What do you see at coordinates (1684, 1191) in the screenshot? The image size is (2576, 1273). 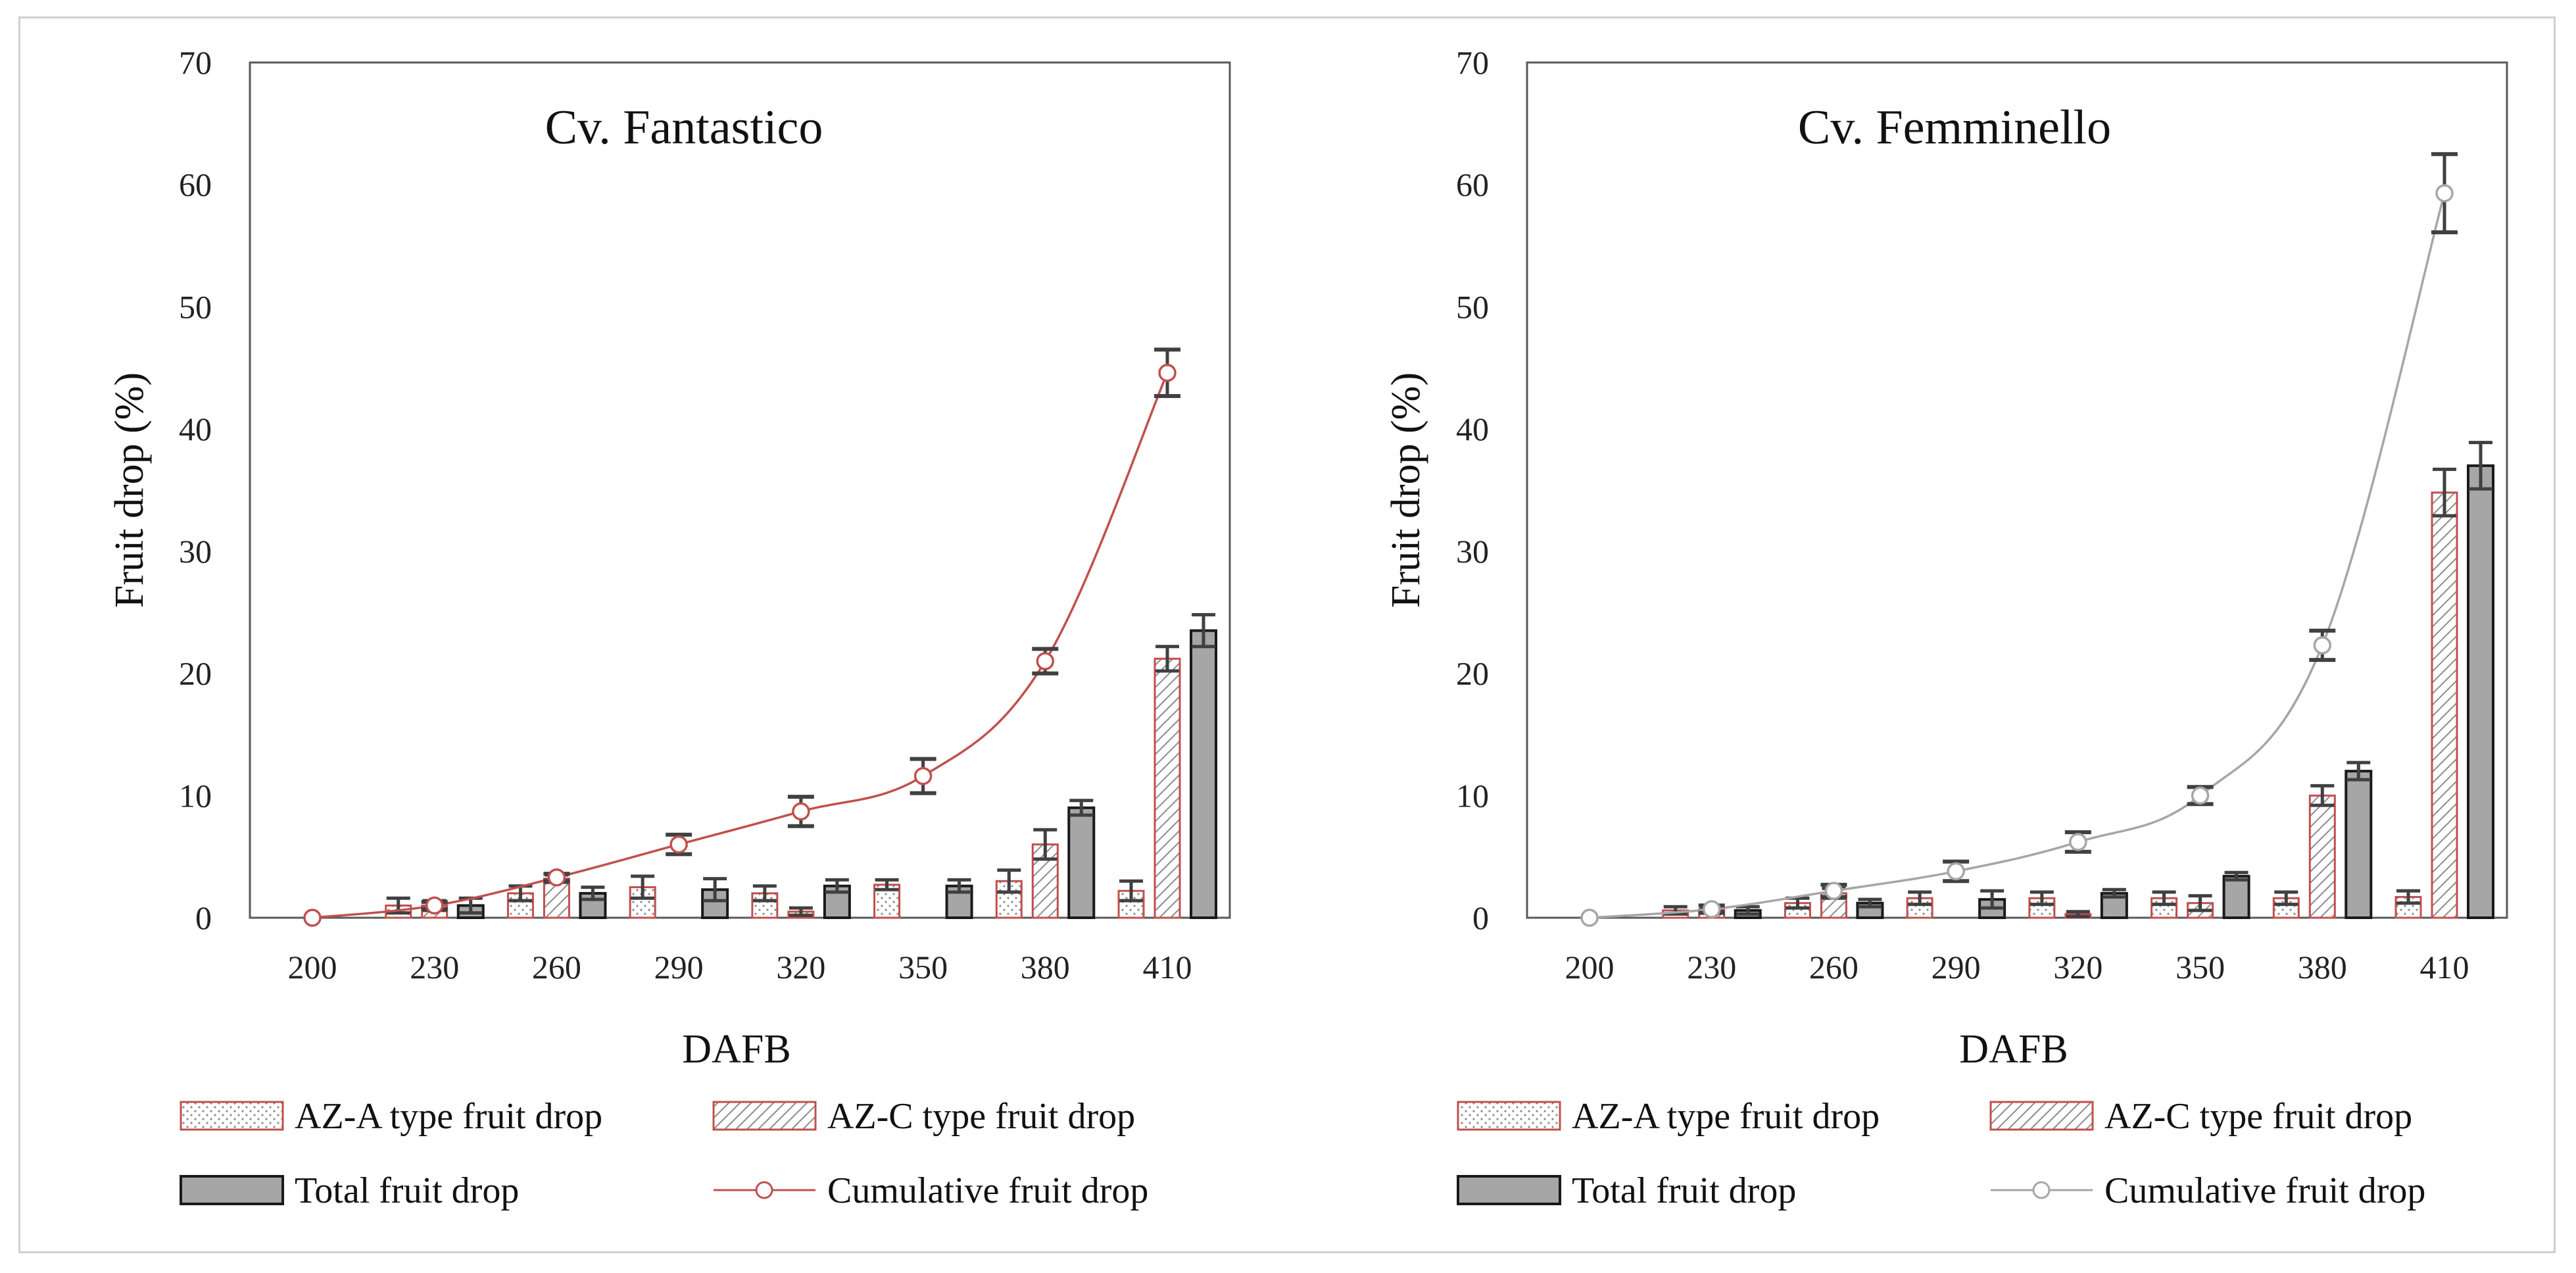 I see `legend-label-total: Total fruit drop` at bounding box center [1684, 1191].